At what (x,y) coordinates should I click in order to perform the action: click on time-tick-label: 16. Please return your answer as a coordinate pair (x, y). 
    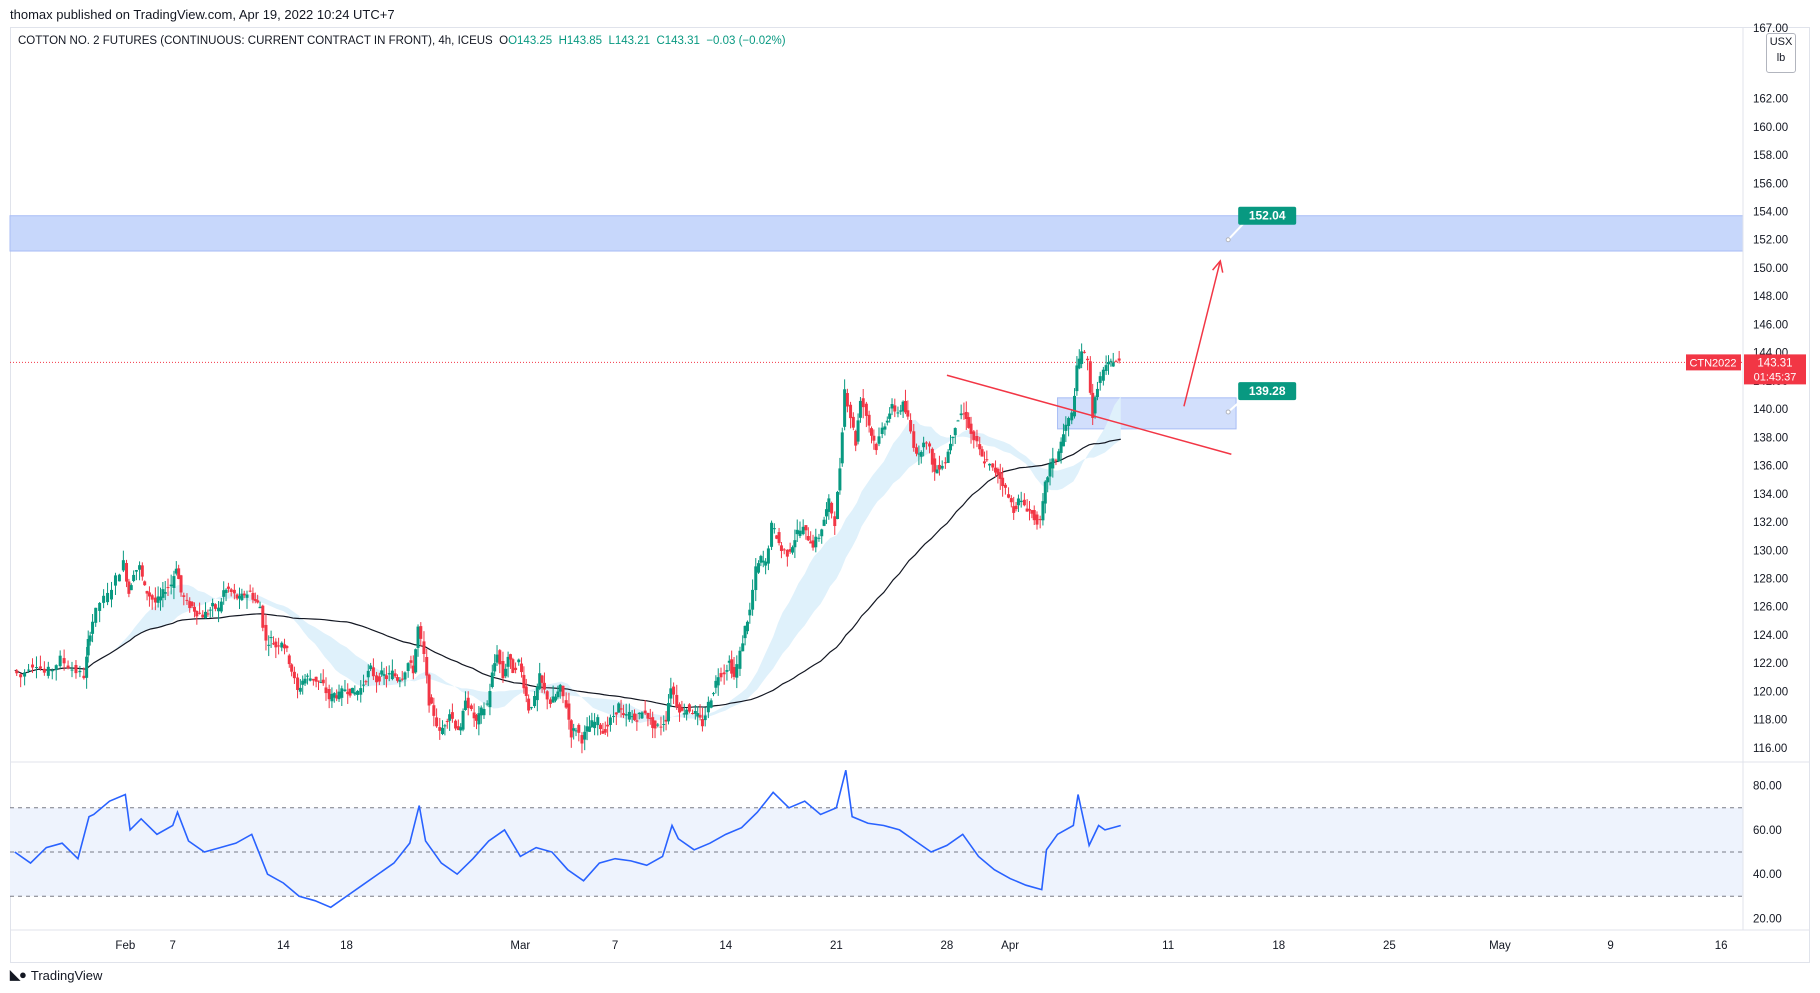
    Looking at the image, I should click on (1721, 946).